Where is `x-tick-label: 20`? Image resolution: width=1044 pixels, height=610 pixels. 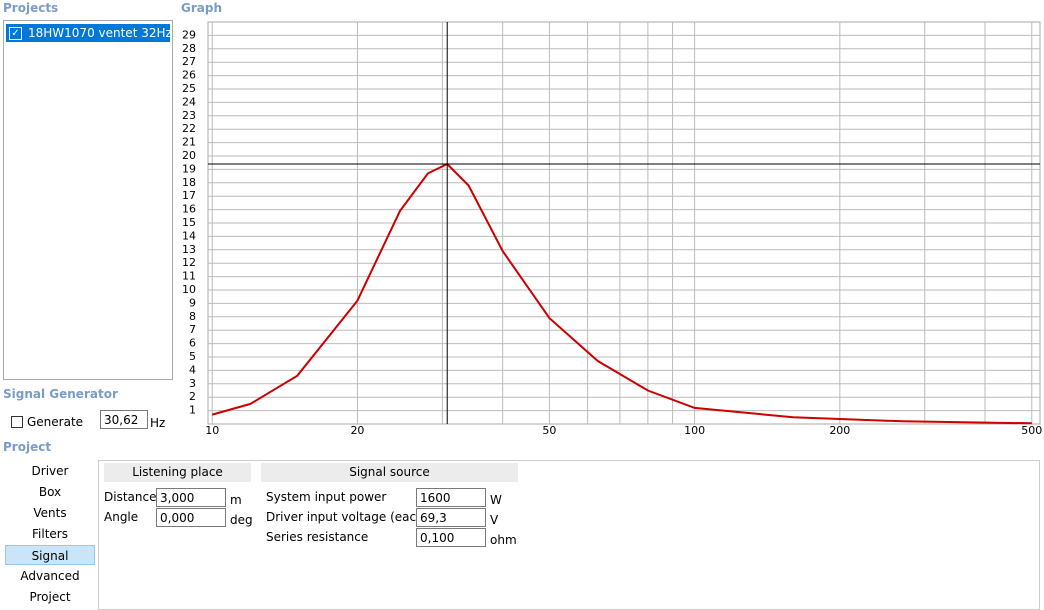
x-tick-label: 20 is located at coordinates (357, 430).